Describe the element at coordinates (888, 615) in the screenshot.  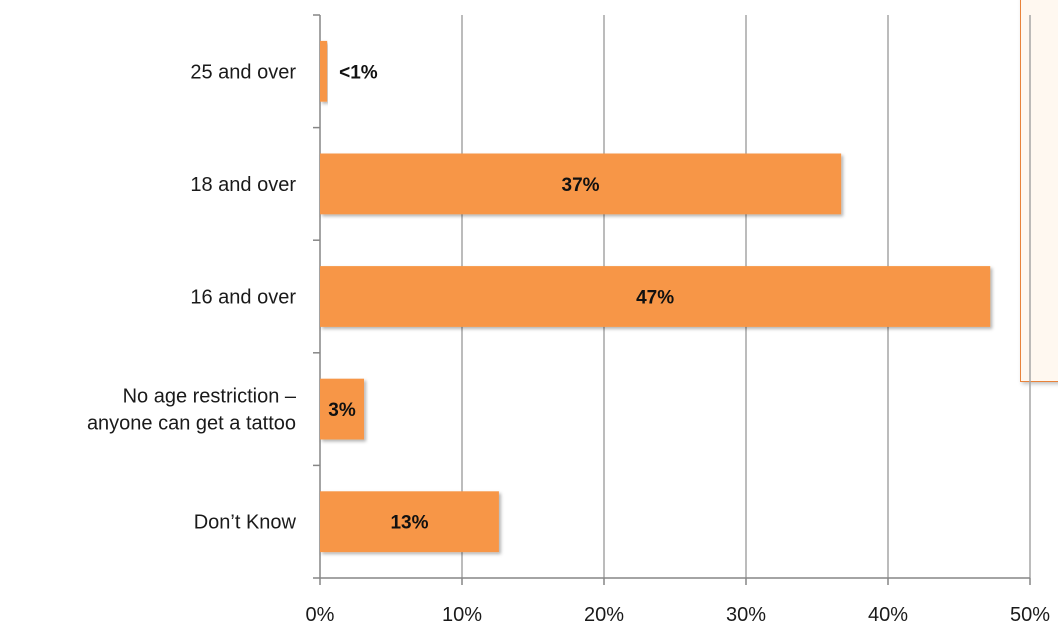
I see `x-tick-label: 40%` at that location.